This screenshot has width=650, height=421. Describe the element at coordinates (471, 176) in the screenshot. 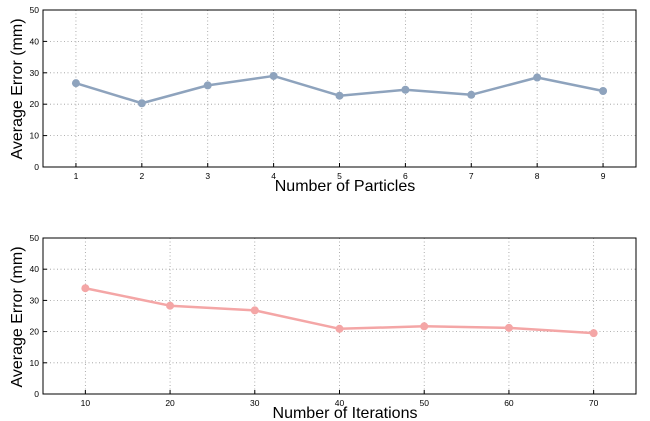

I see `particles-x-tick-label: 7` at that location.